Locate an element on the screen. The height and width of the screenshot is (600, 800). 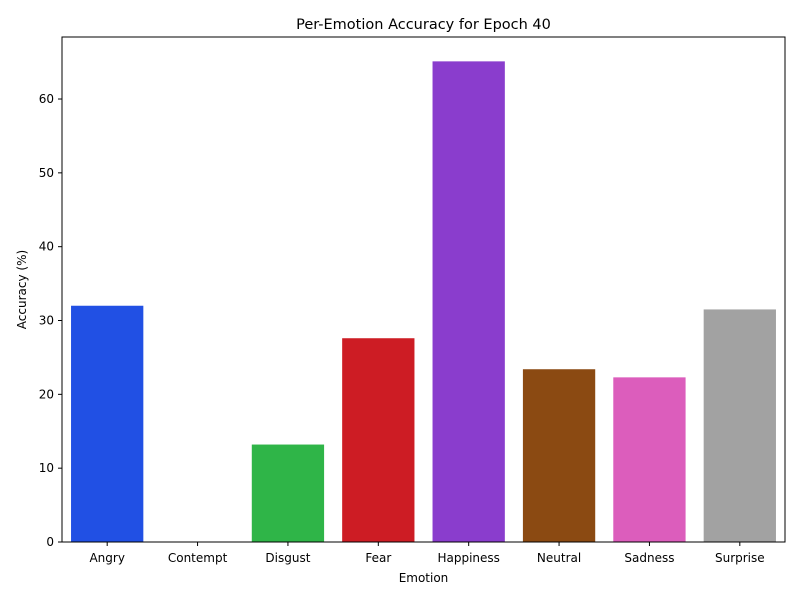
bar-neutral is located at coordinates (559, 455).